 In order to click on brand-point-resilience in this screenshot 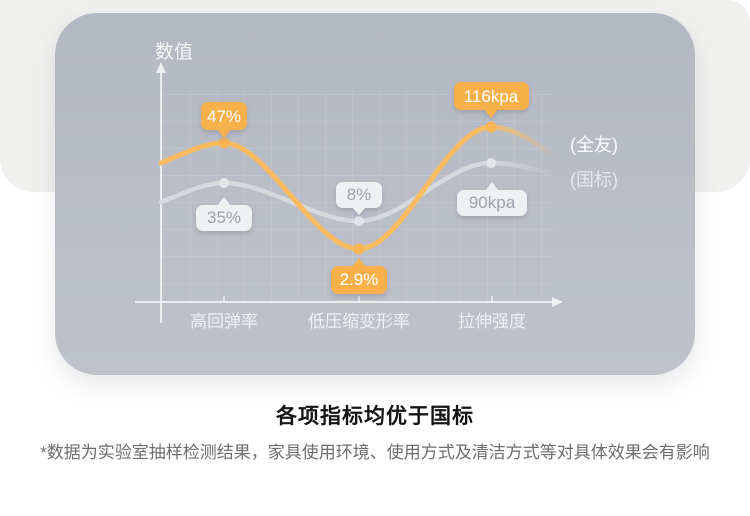, I will do `click(224, 143)`.